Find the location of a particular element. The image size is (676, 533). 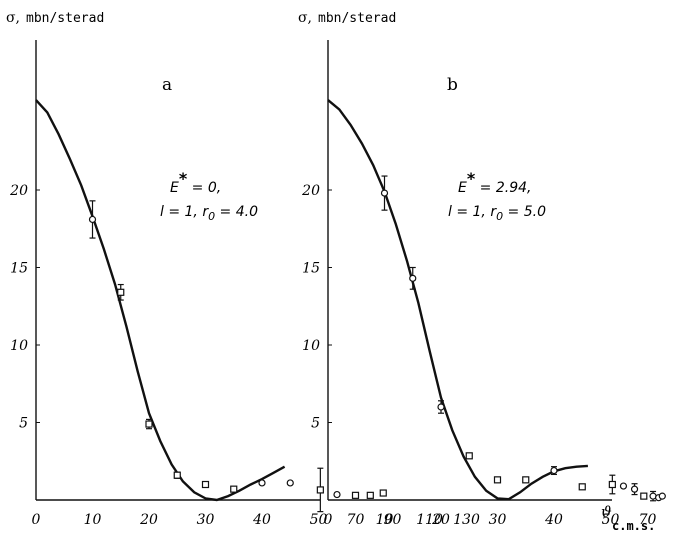

panel-b-x-tick-label: 50 is located at coordinates (611, 520).